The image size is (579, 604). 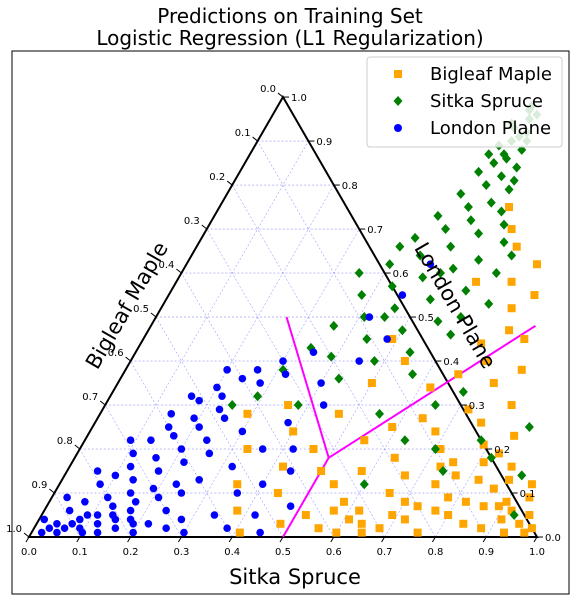 I want to click on tick-label-right: 0.8, so click(x=350, y=186).